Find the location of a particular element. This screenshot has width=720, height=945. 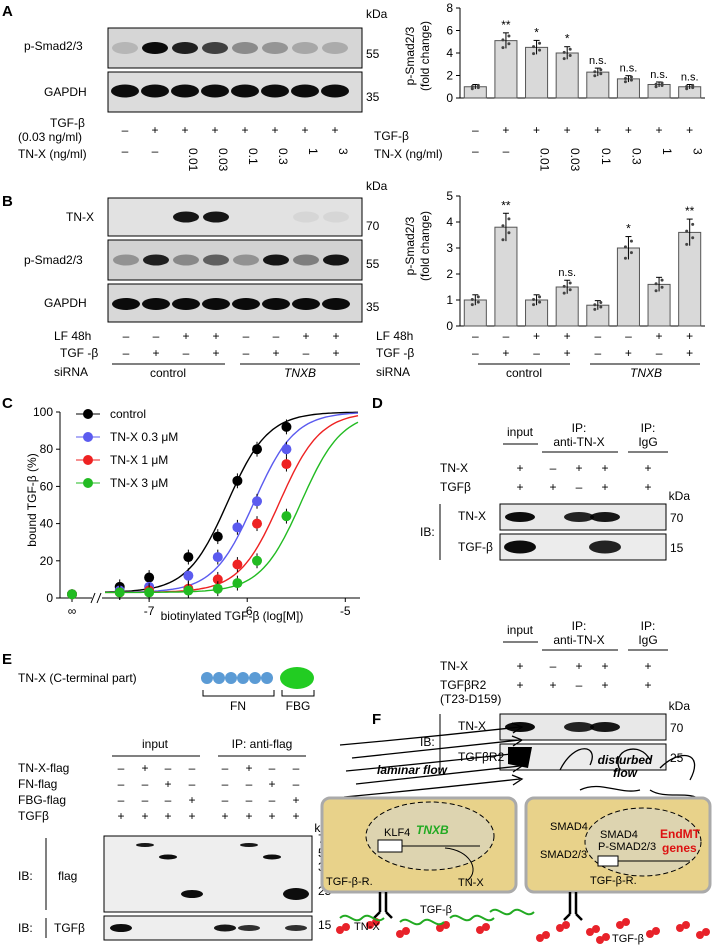

fn-domain is located at coordinates (207, 678).